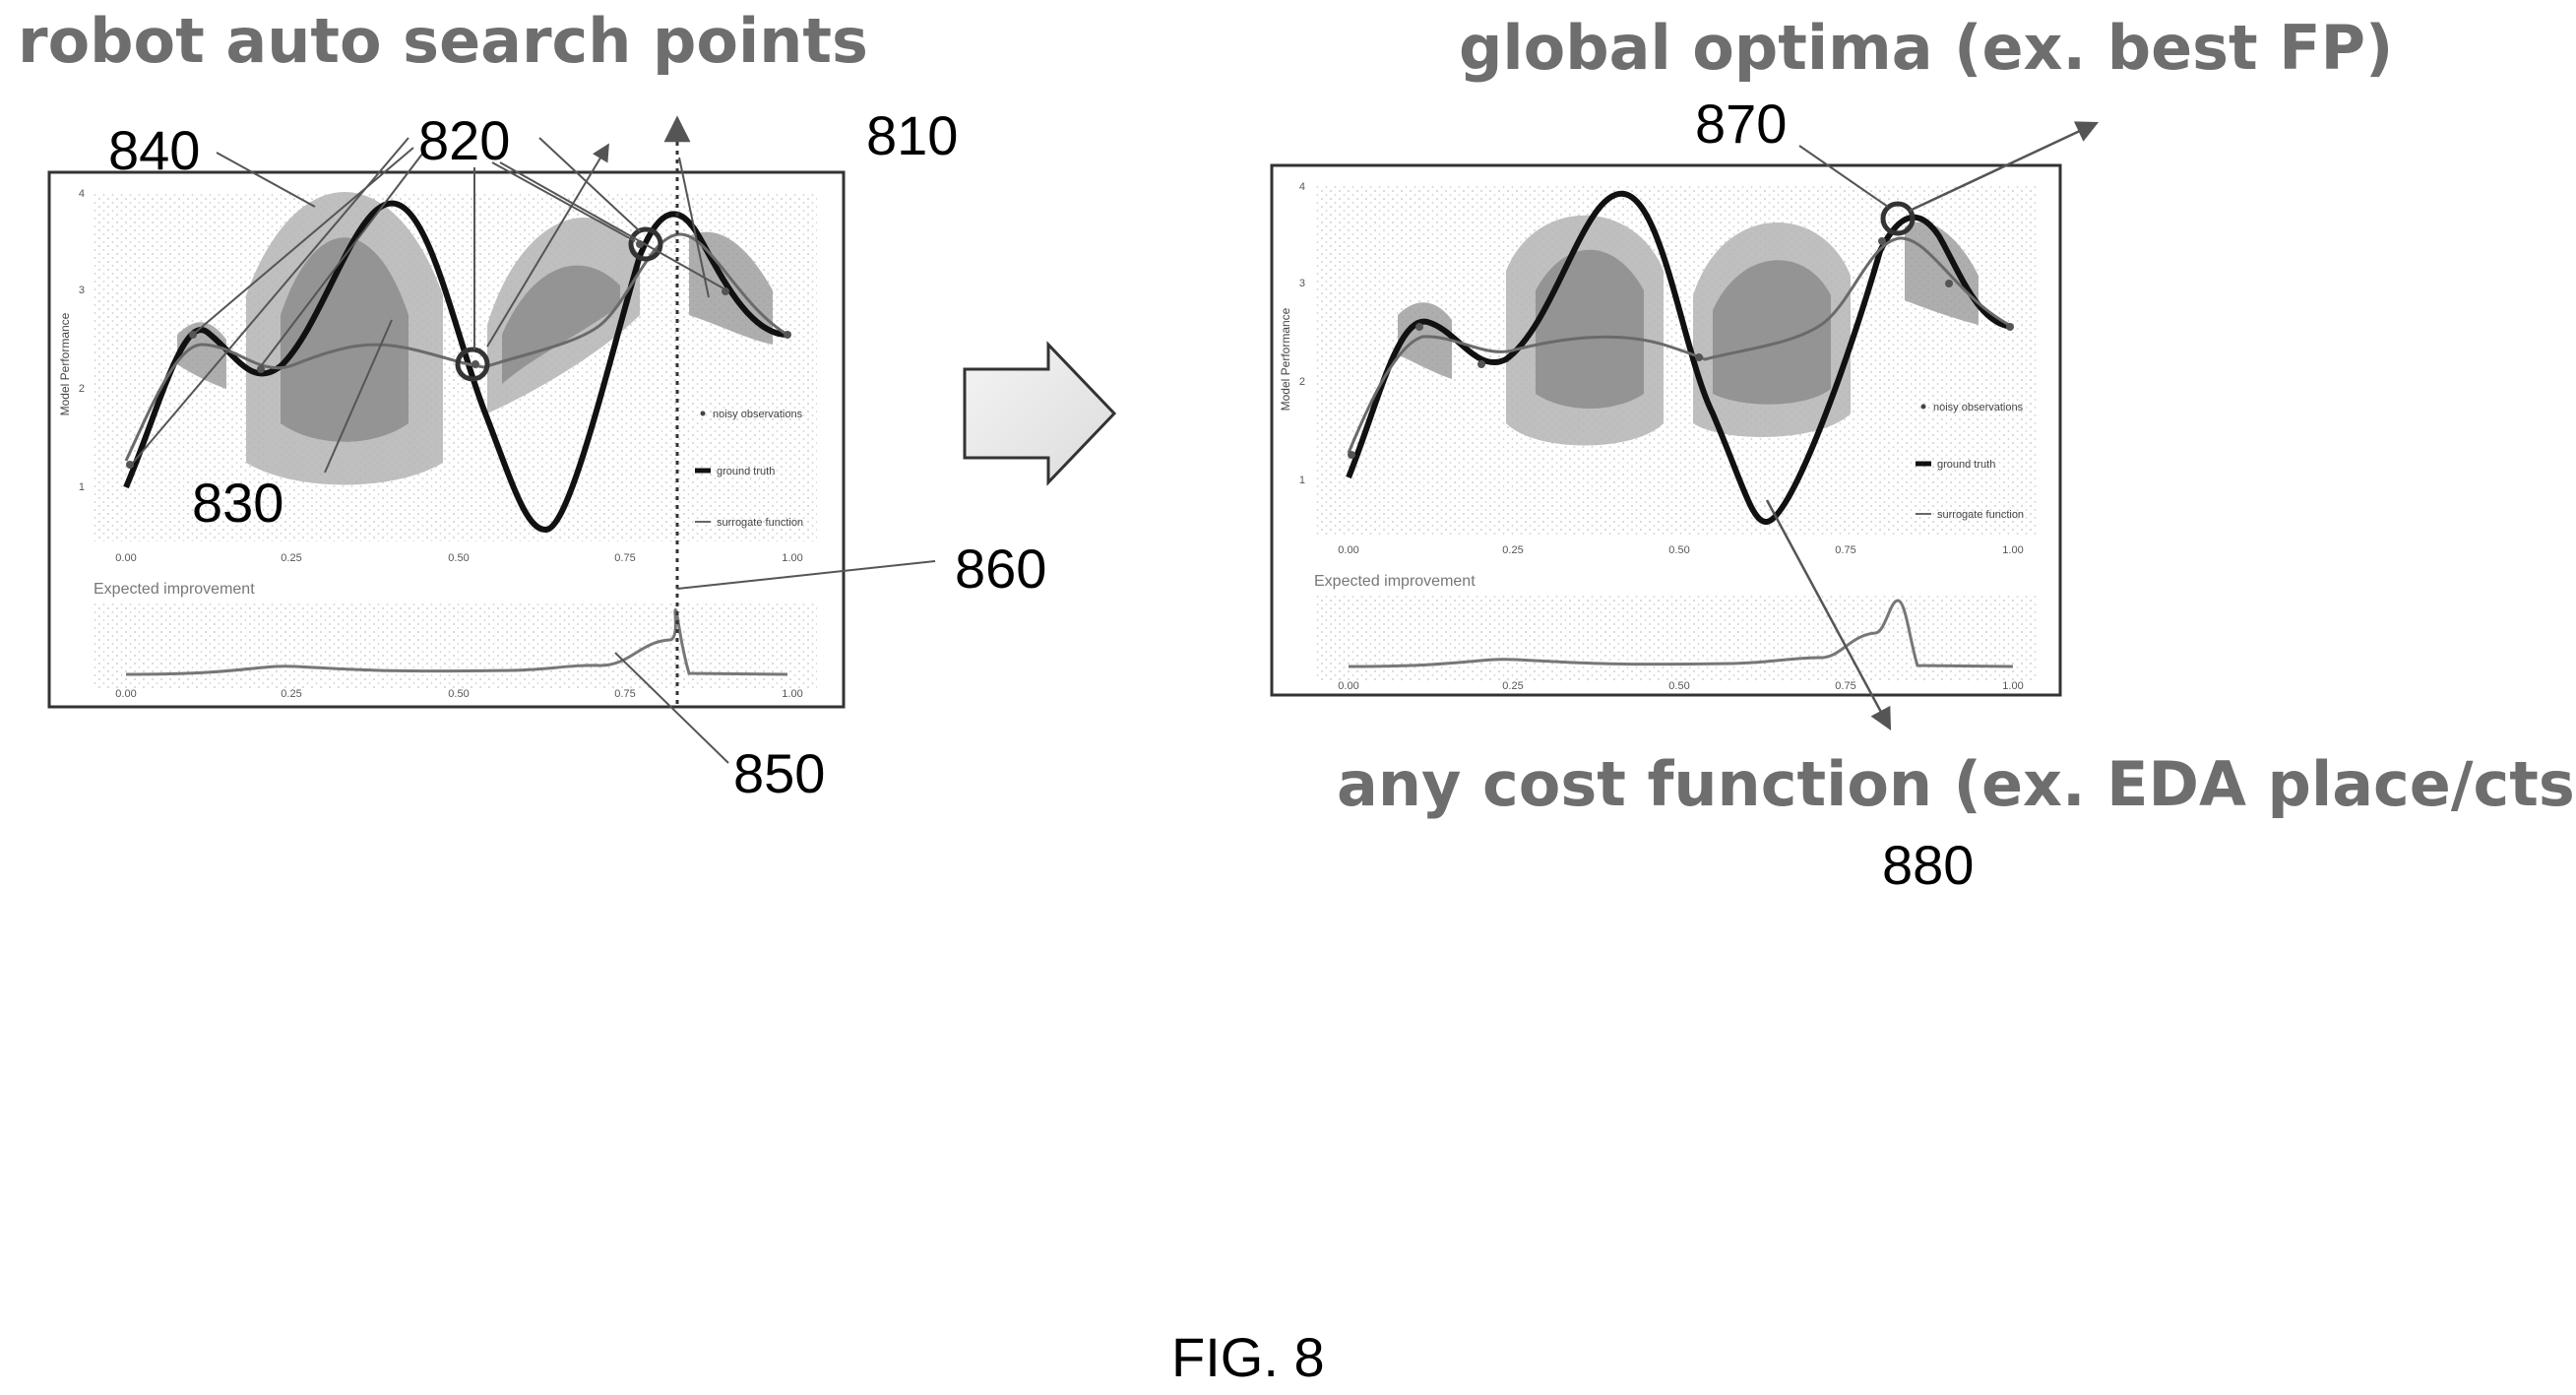  What do you see at coordinates (456, 642) in the screenshot?
I see `expected-improvement-curve` at bounding box center [456, 642].